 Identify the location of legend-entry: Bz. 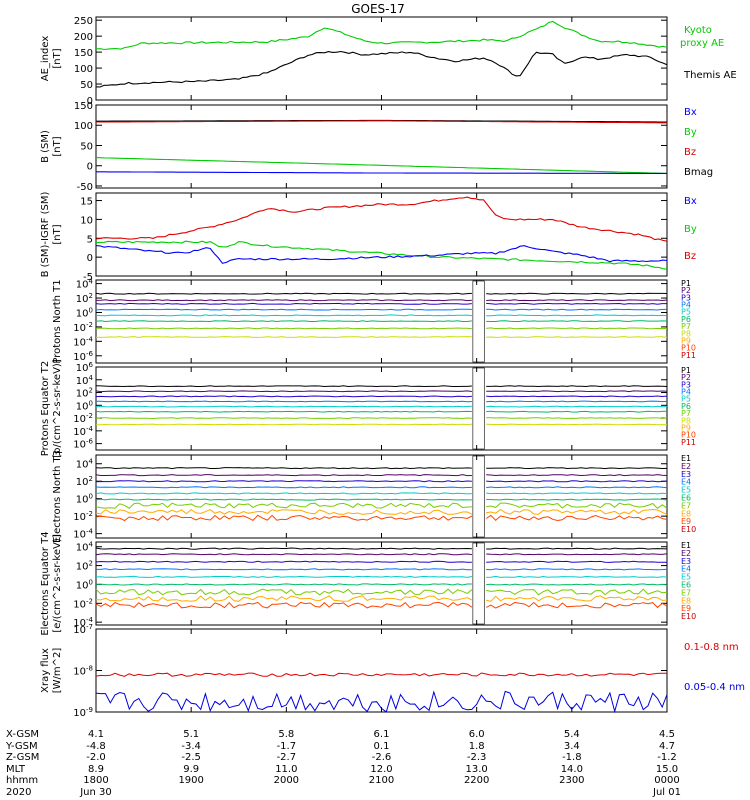
(690, 256).